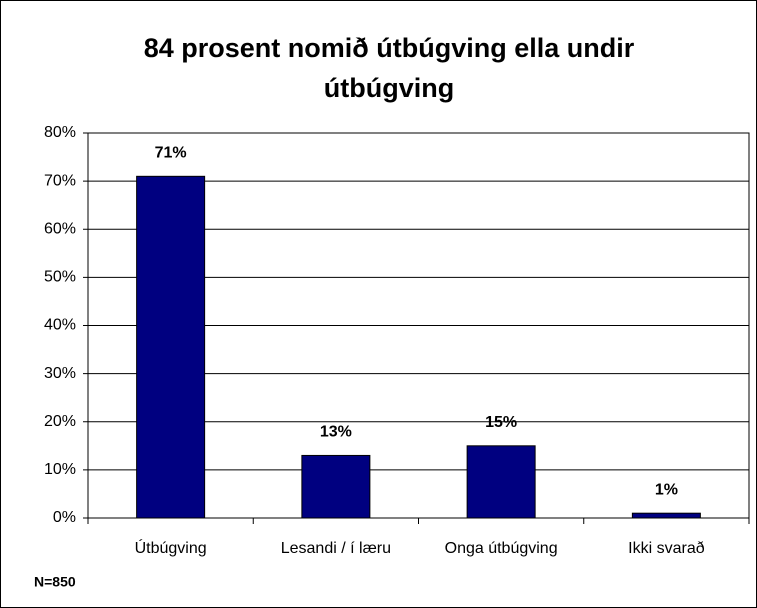  Describe the element at coordinates (60, 180) in the screenshot. I see `y-tick-label: 70%` at that location.